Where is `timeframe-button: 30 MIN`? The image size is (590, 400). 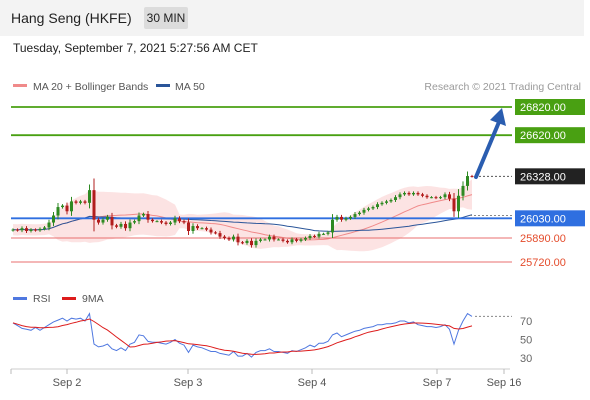
timeframe-button: 30 MIN is located at coordinates (166, 18).